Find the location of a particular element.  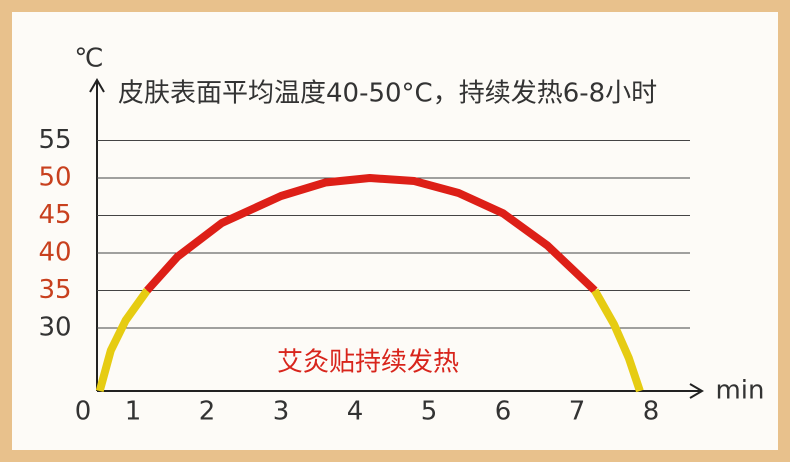

y-unit: ℃ is located at coordinates (88, 59).